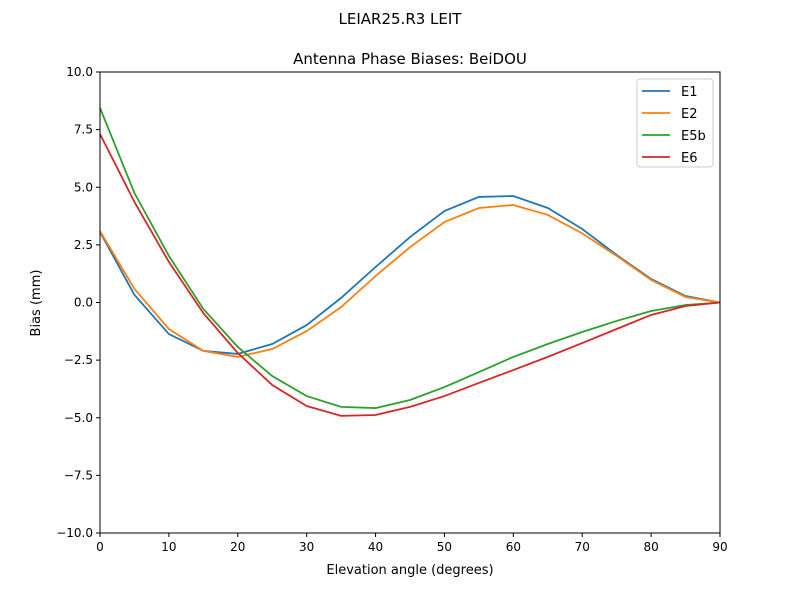 The image size is (800, 604). I want to click on chart-title: Antenna Phase Biases: BeiDOU, so click(410, 59).